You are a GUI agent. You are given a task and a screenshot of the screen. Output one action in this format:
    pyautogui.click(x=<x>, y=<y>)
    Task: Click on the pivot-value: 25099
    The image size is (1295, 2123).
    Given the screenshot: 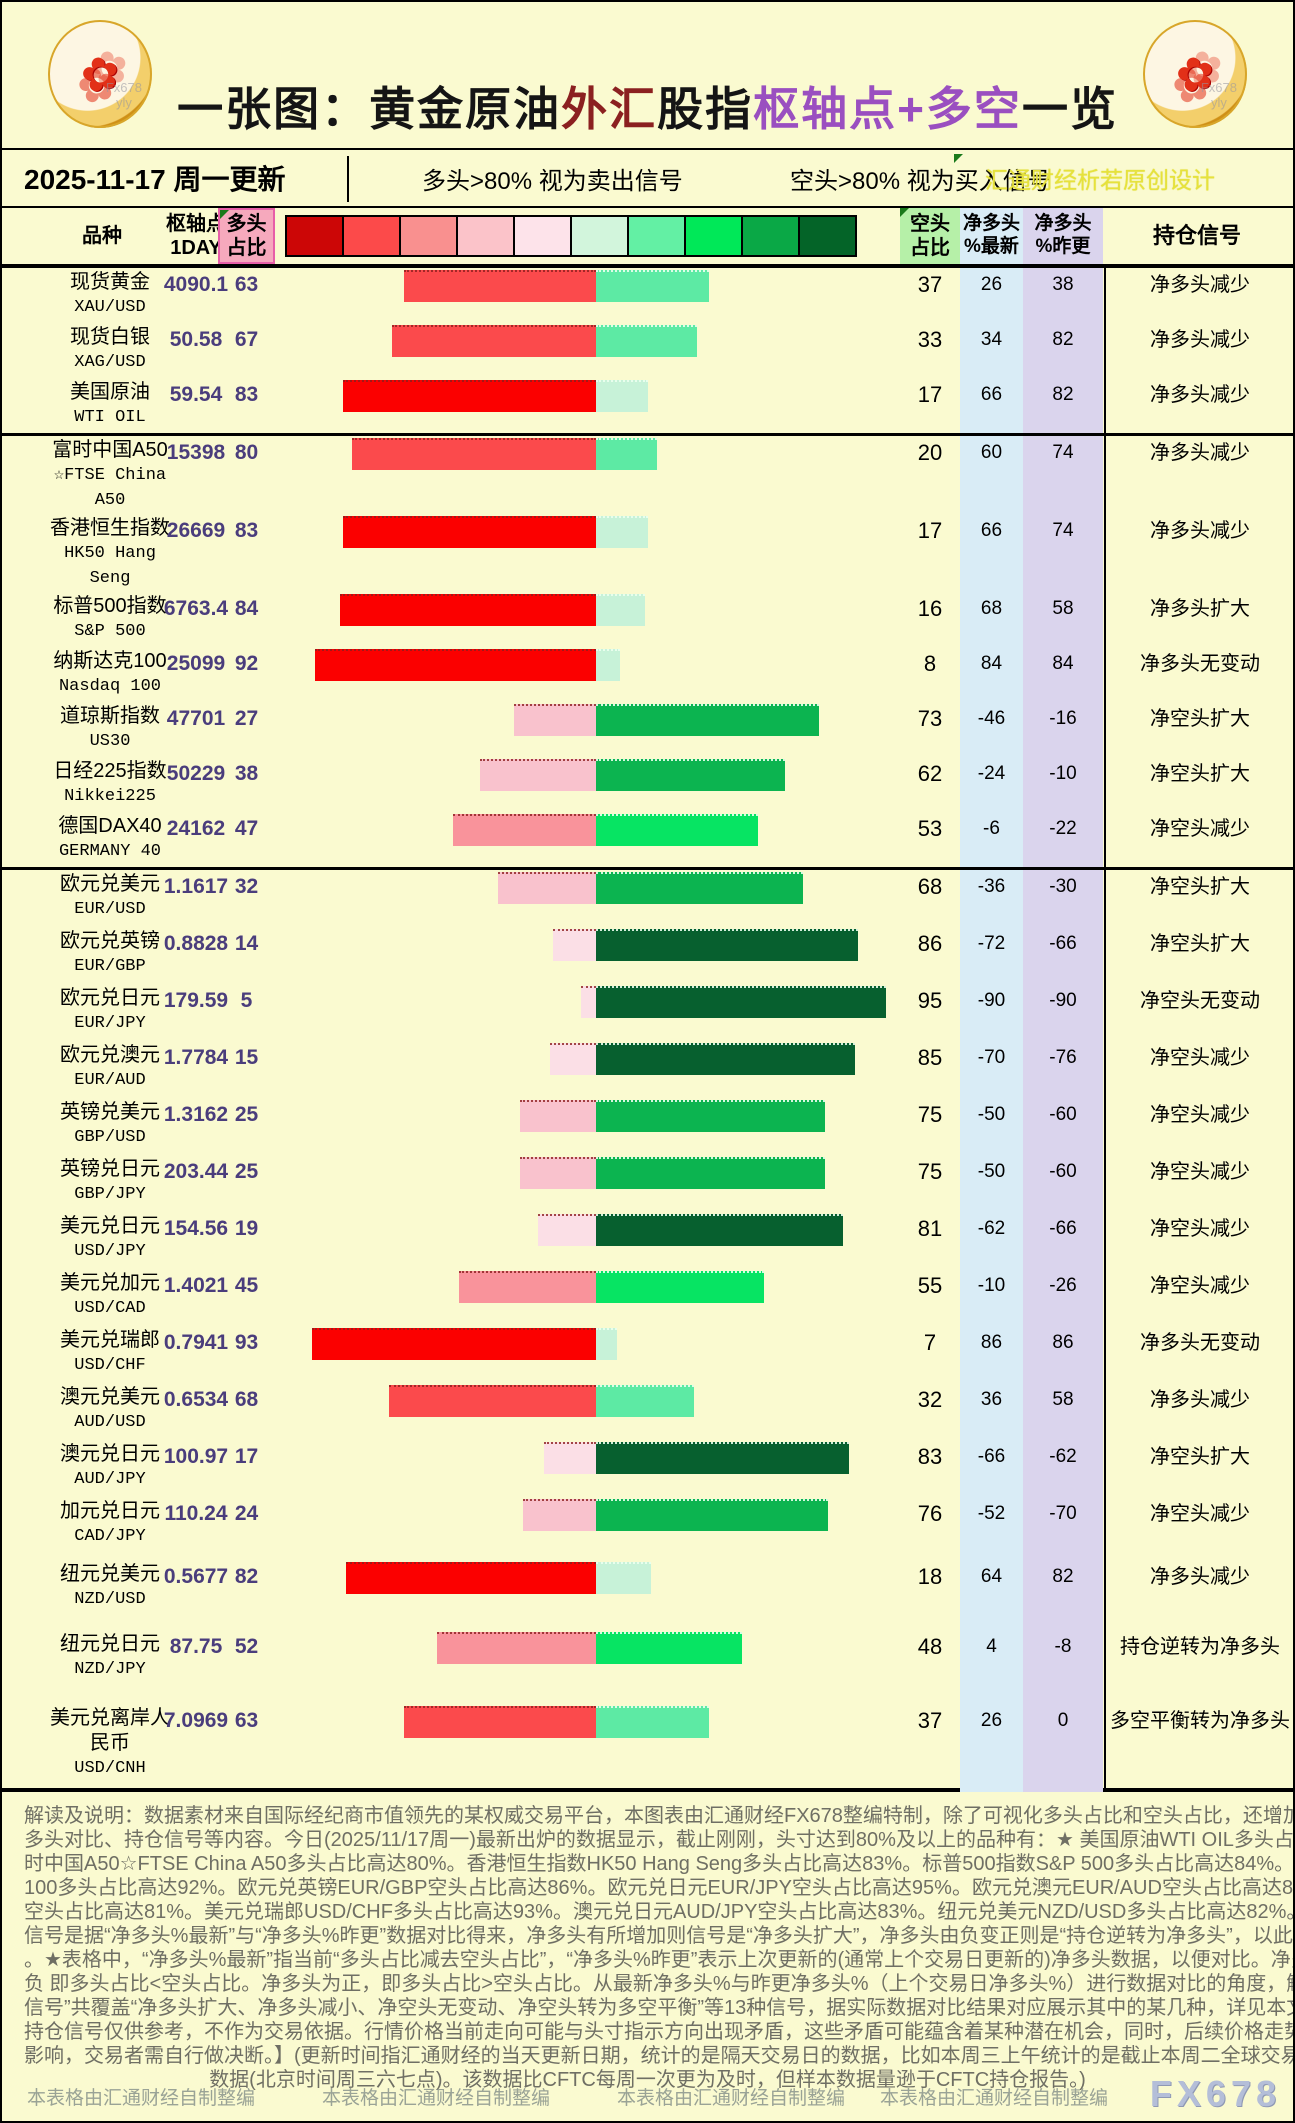 What is the action you would take?
    pyautogui.click(x=196, y=663)
    